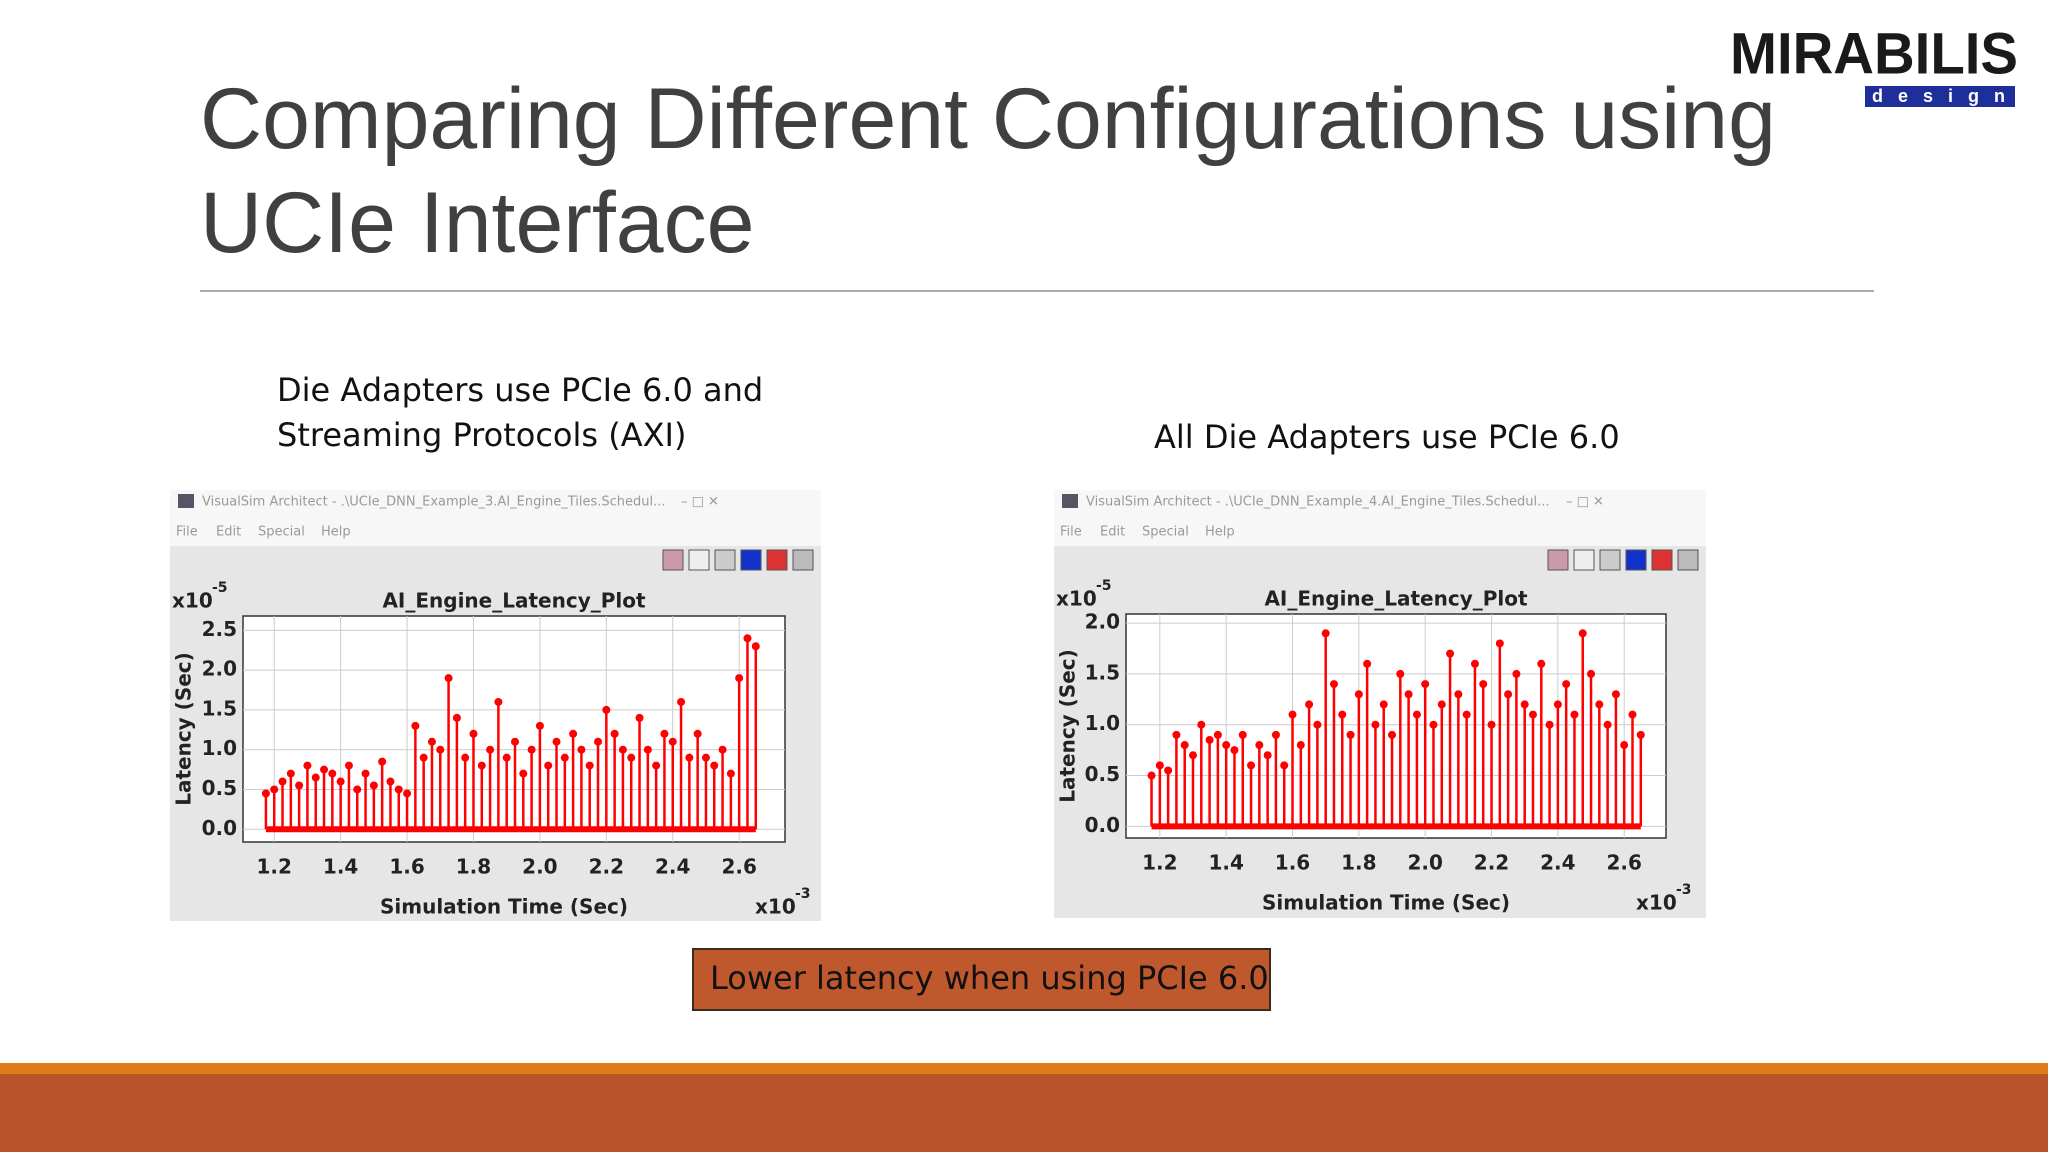 This screenshot has height=1152, width=2048. Describe the element at coordinates (1292, 863) in the screenshot. I see `x-tick-label: 1.6` at that location.